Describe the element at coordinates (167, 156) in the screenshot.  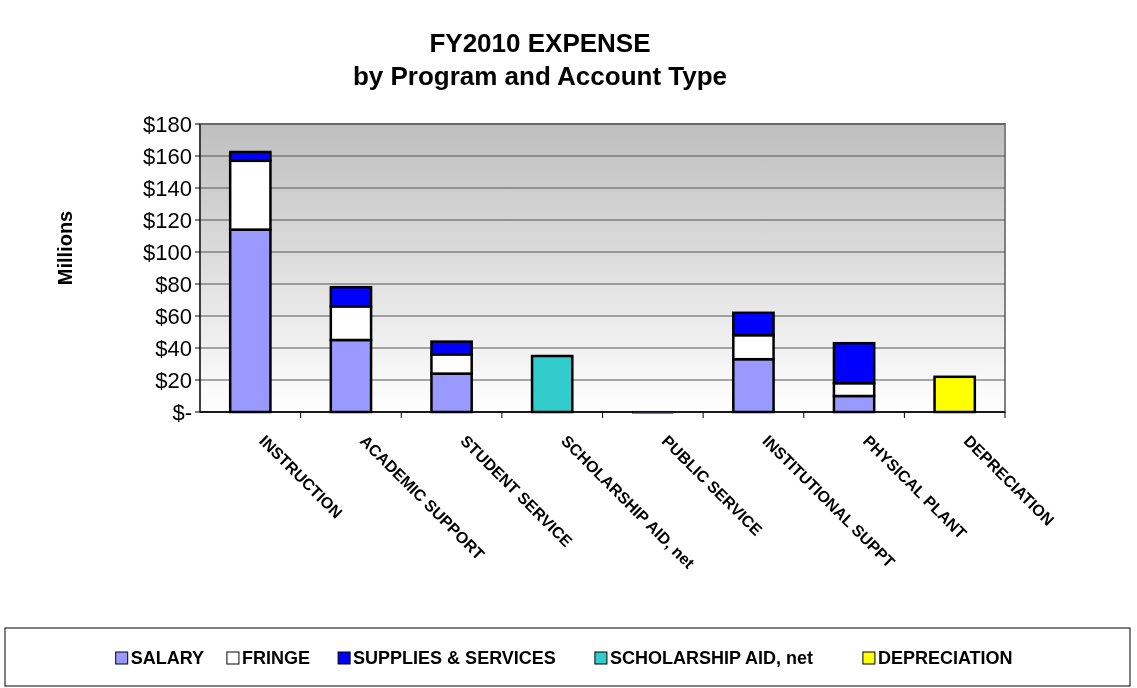
I see `y-tick-label: $160` at that location.